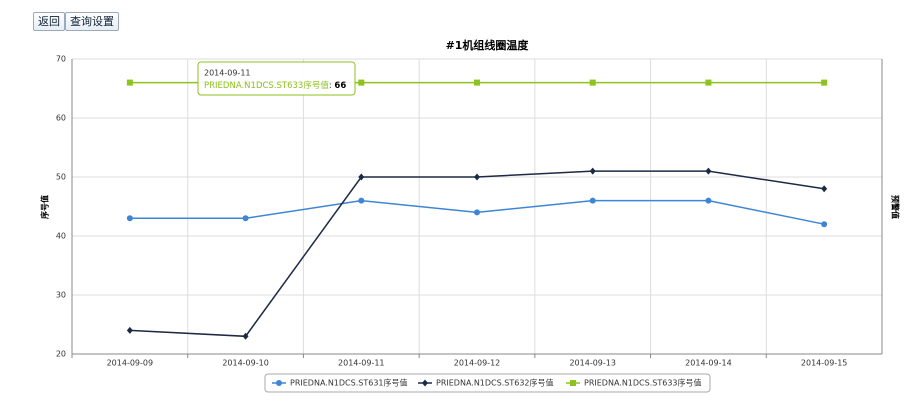 The width and height of the screenshot is (919, 412). What do you see at coordinates (61, 59) in the screenshot?
I see `y-tick-label: 70` at bounding box center [61, 59].